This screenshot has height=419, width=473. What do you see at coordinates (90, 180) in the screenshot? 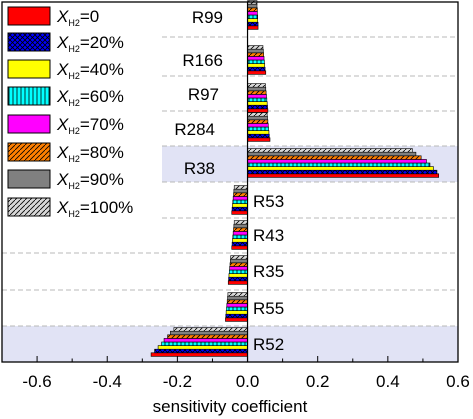
I see `legend-label: XH2=90%` at bounding box center [90, 180].